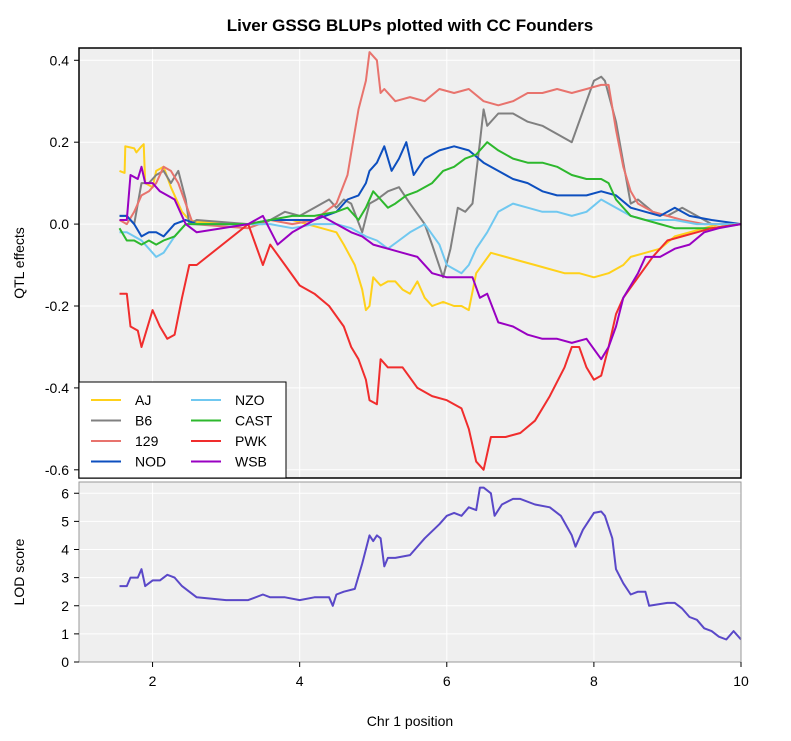 Image resolution: width=791 pixels, height=741 pixels. I want to click on x-tick-label-3: 8, so click(594, 681).